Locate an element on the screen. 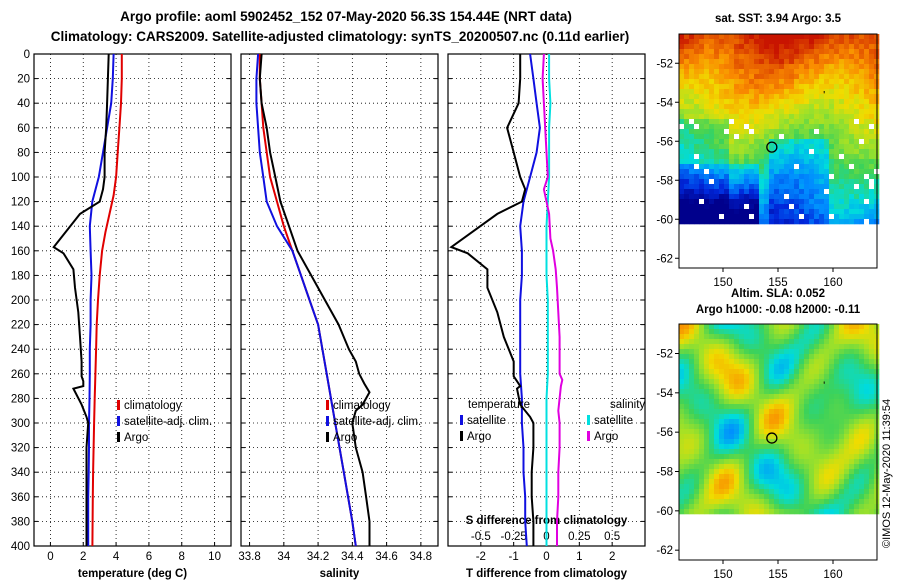 The height and width of the screenshot is (580, 900). y-tick-label: 320 is located at coordinates (20, 449).